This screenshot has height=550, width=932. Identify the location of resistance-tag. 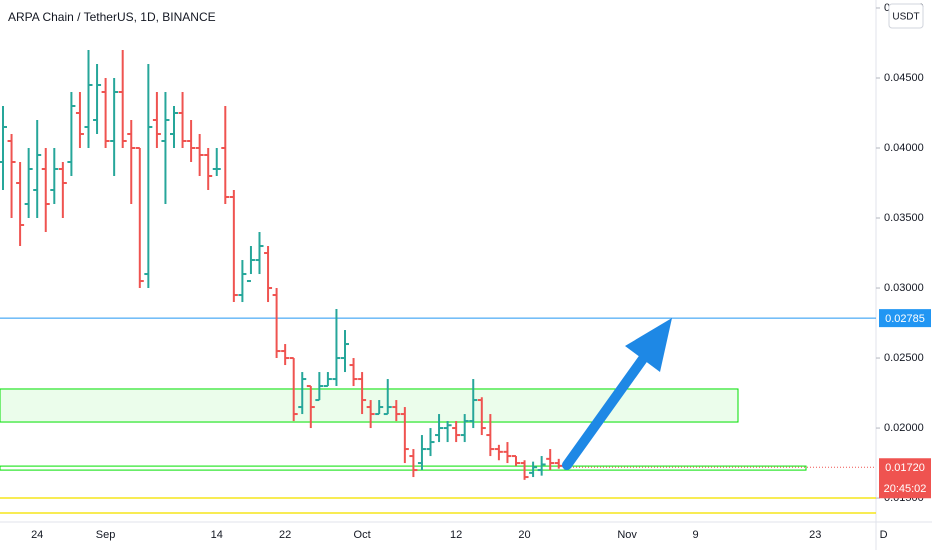
(905, 318).